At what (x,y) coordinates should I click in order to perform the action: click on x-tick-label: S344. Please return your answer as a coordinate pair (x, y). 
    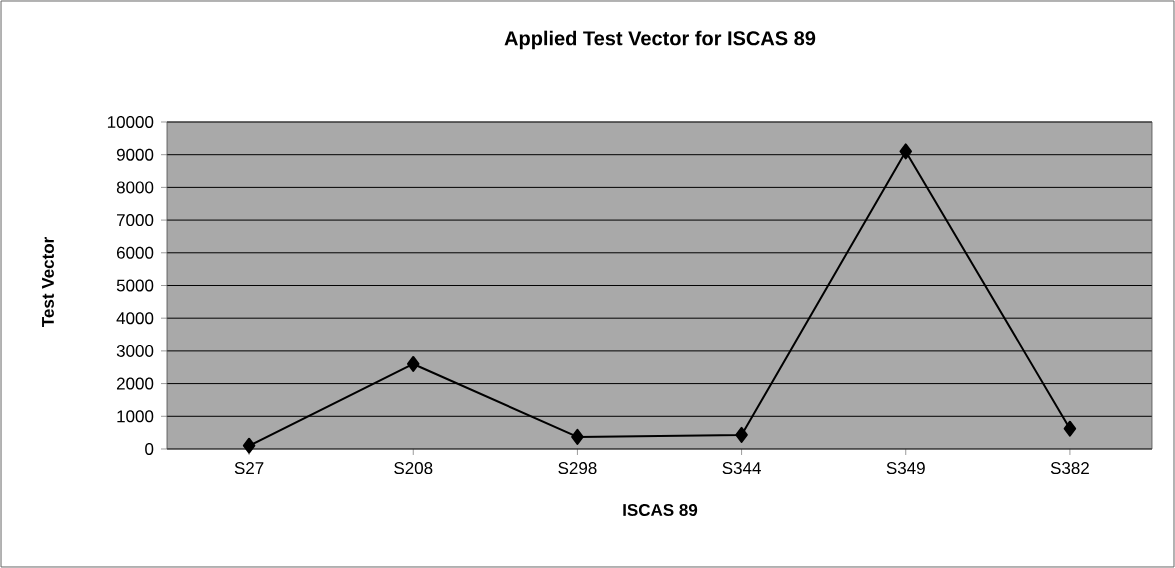
    Looking at the image, I should click on (741, 468).